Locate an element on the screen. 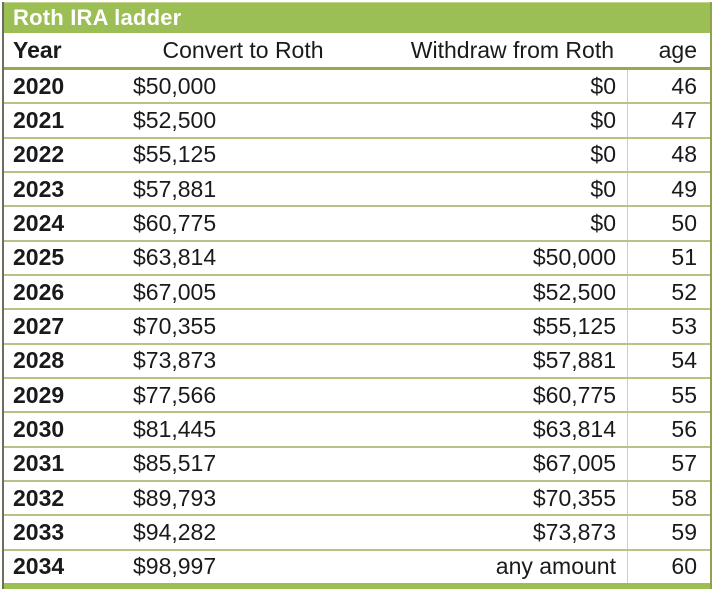 This screenshot has height=593, width=720. table-row: 2023 $57,881 $0 49 is located at coordinates (357, 190).